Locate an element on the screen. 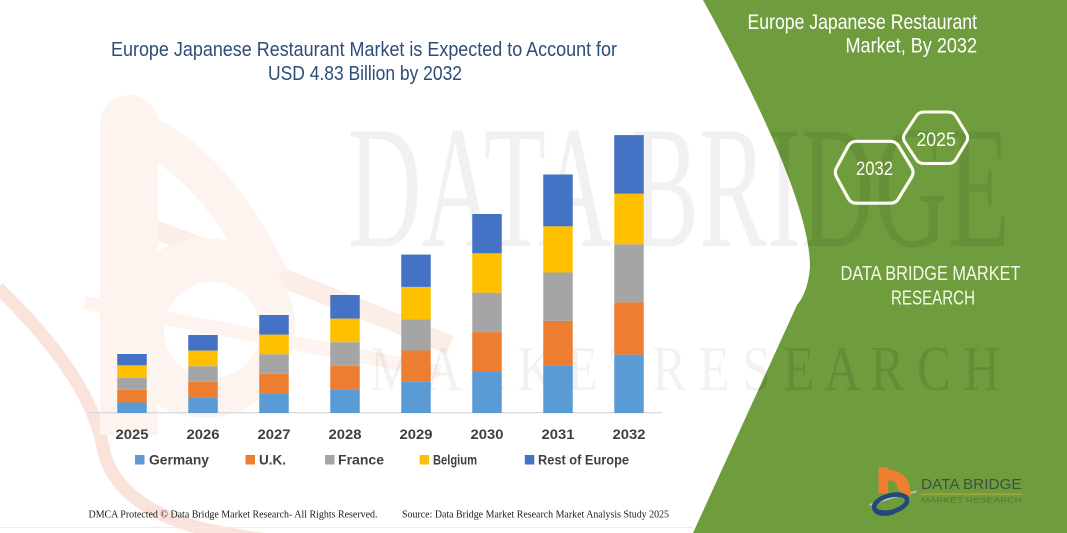  svg-text: Europe Japanese Restaurant is located at coordinates (863, 22).